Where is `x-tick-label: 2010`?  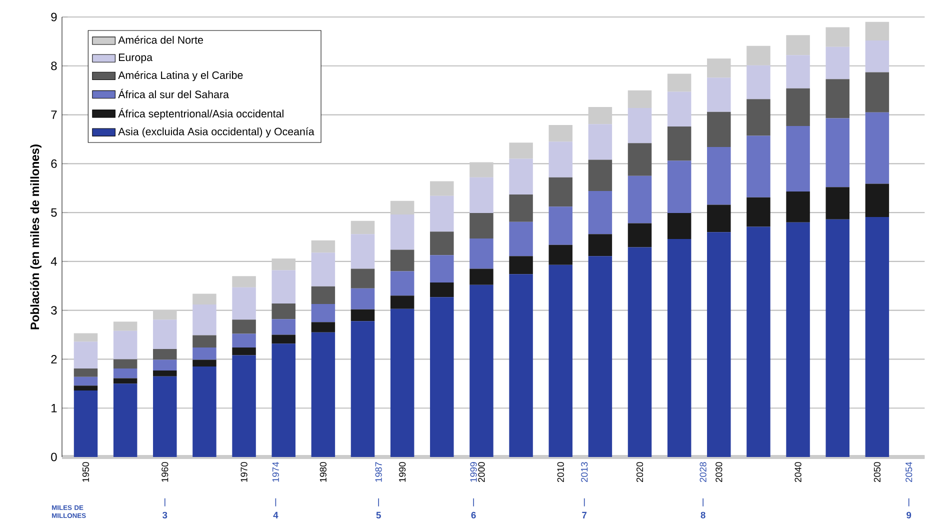
x-tick-label: 2010 is located at coordinates (560, 472).